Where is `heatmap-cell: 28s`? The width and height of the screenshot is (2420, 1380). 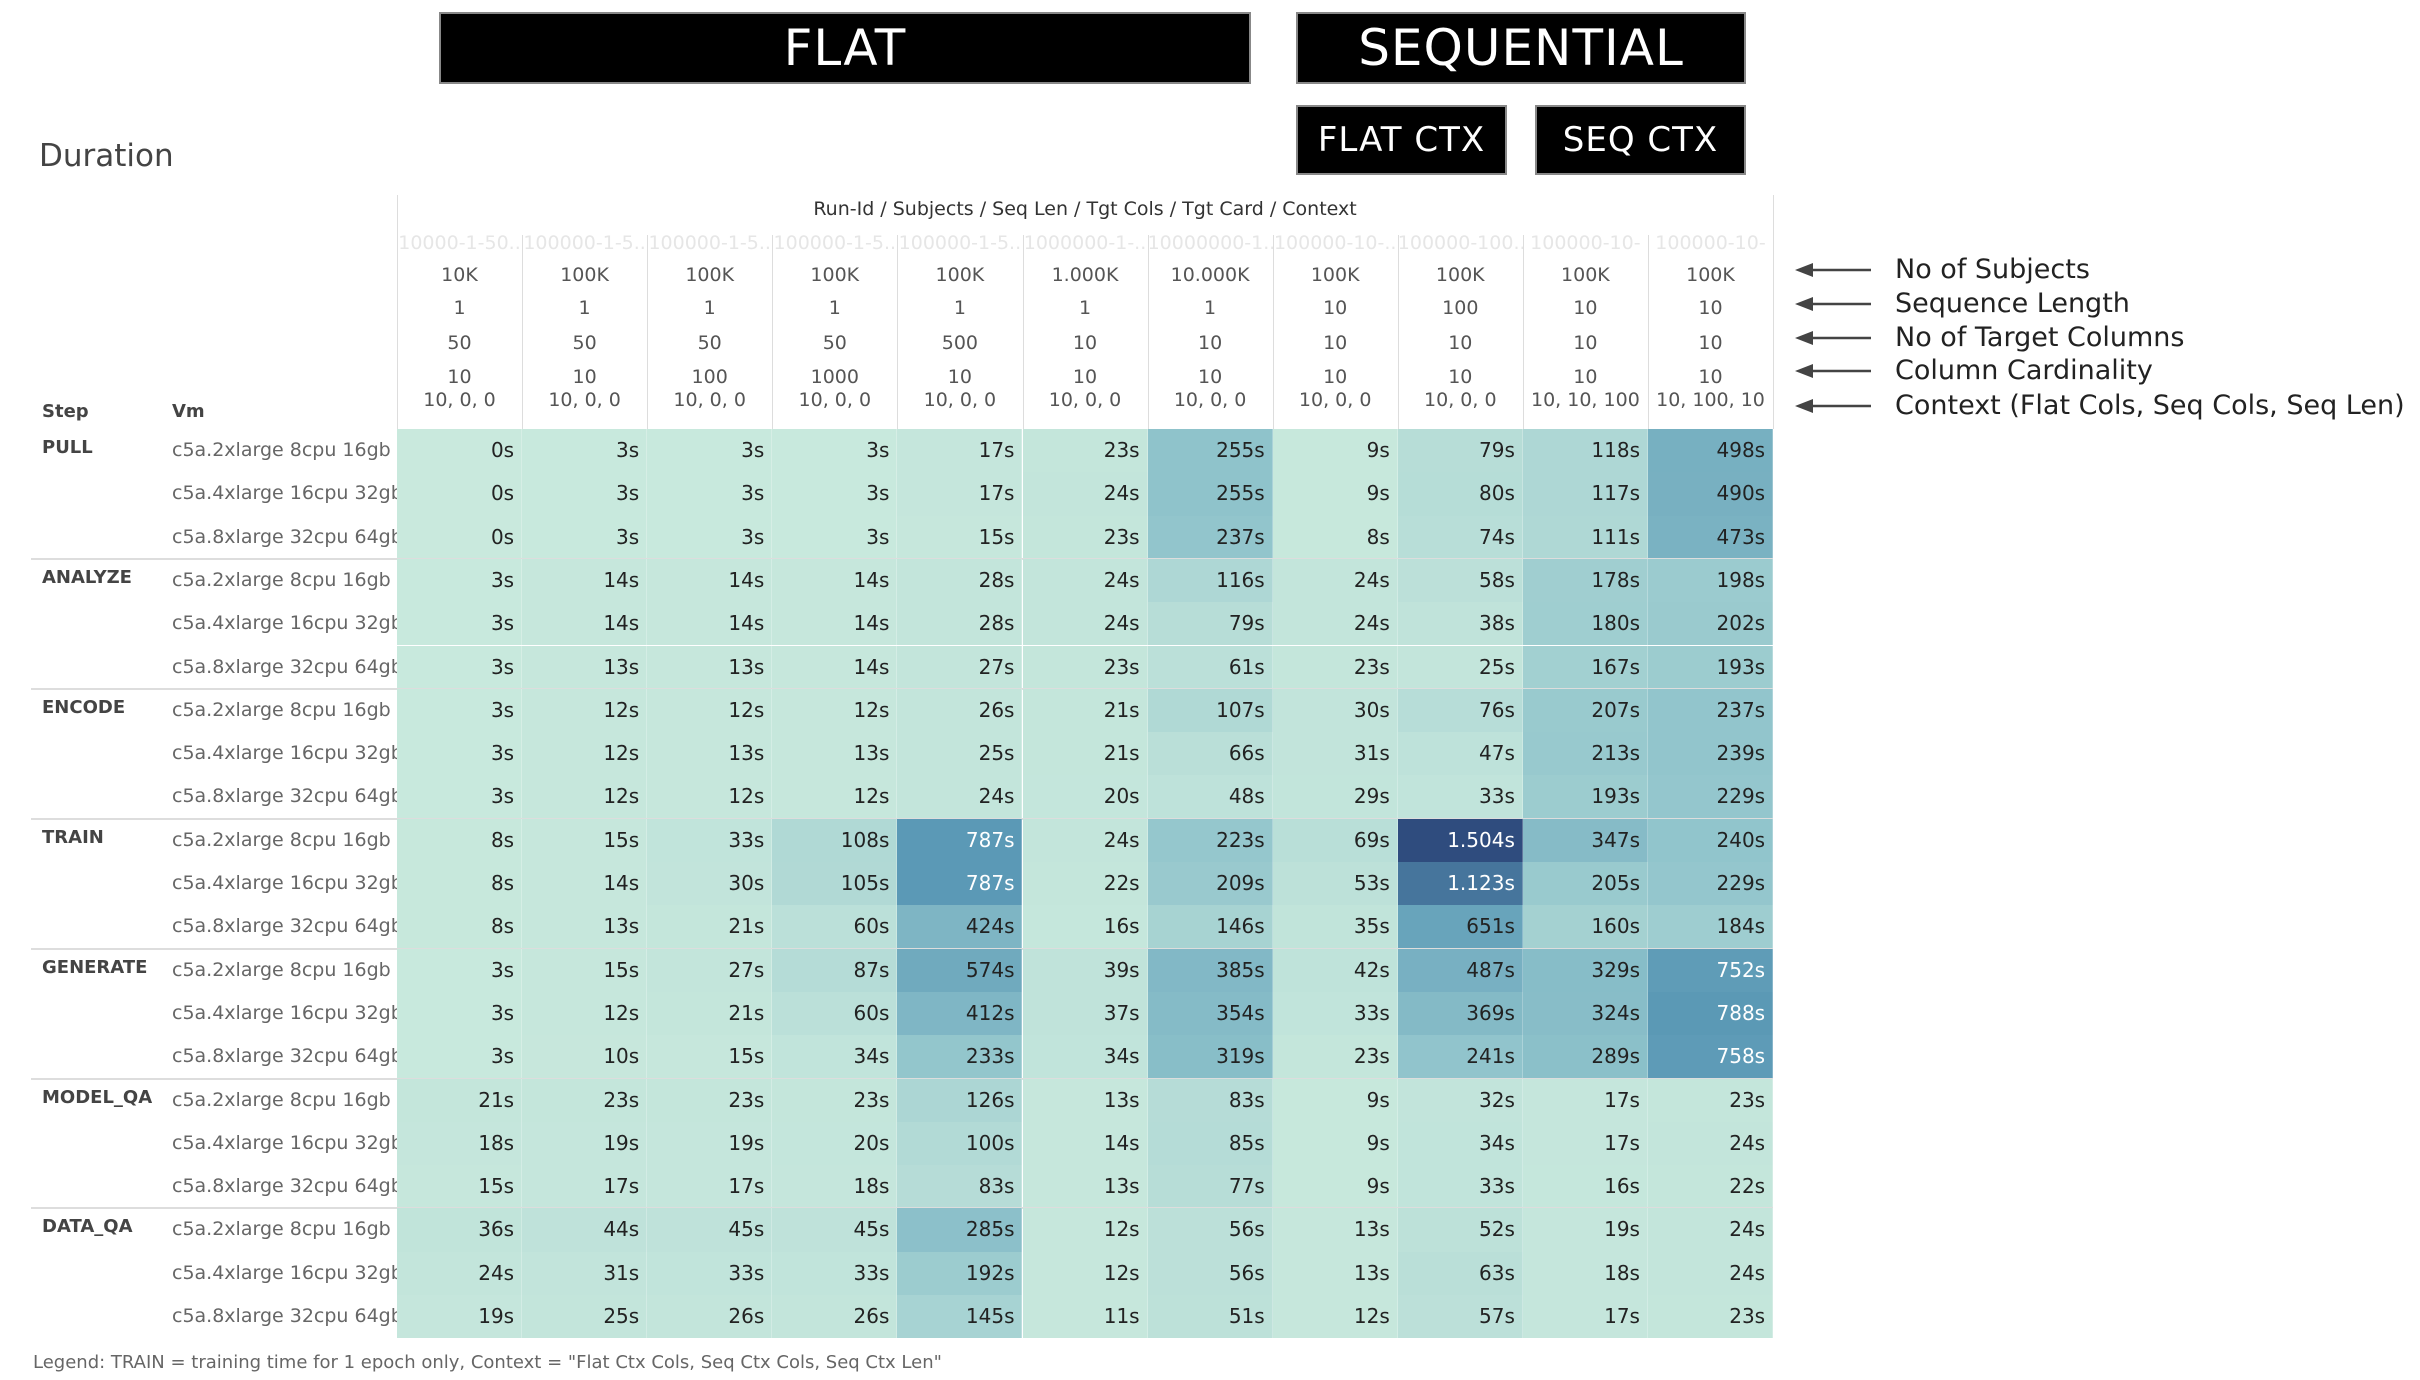 heatmap-cell: 28s is located at coordinates (960, 580).